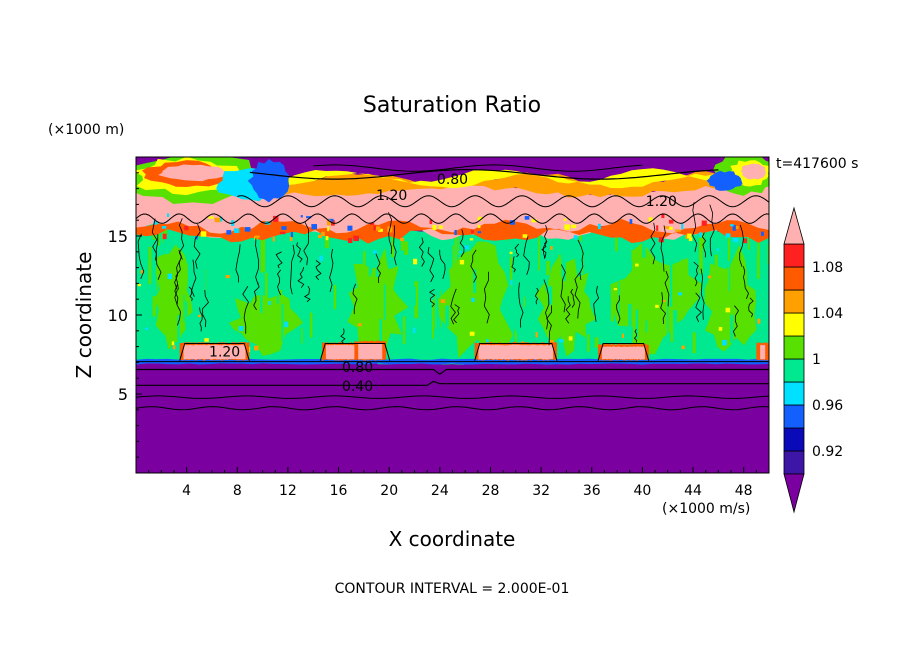  Describe the element at coordinates (592, 491) in the screenshot. I see `x-tick-label-8: 36` at that location.